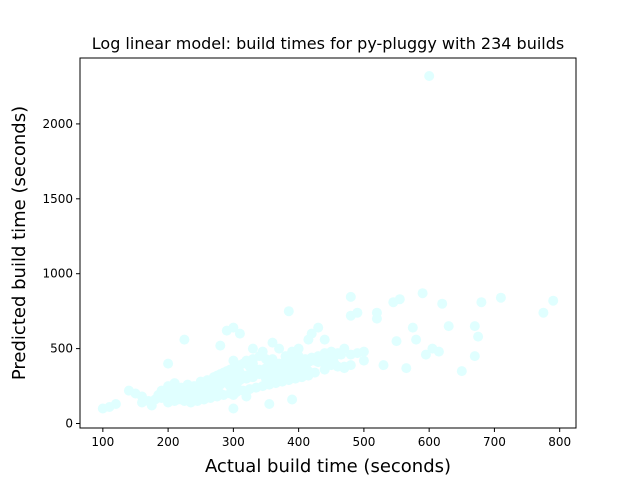 The height and width of the screenshot is (480, 640). Describe the element at coordinates (331, 438) in the screenshot. I see `x-axis: 100 200 300 400 500 600 700 800` at that location.